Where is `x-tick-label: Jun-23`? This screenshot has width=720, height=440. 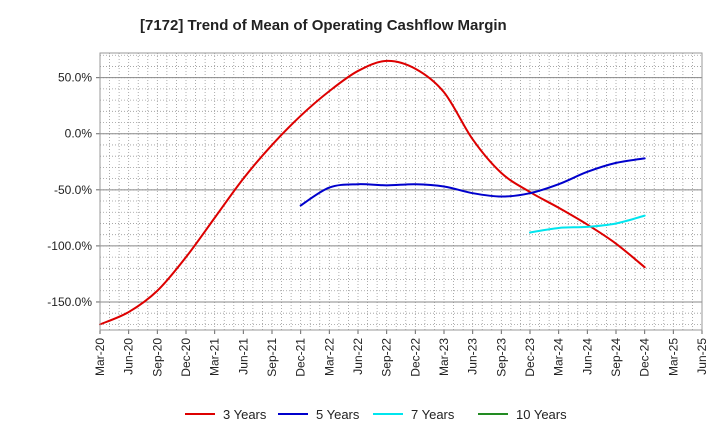
x-tick-label: Jun-23 is located at coordinates (473, 356).